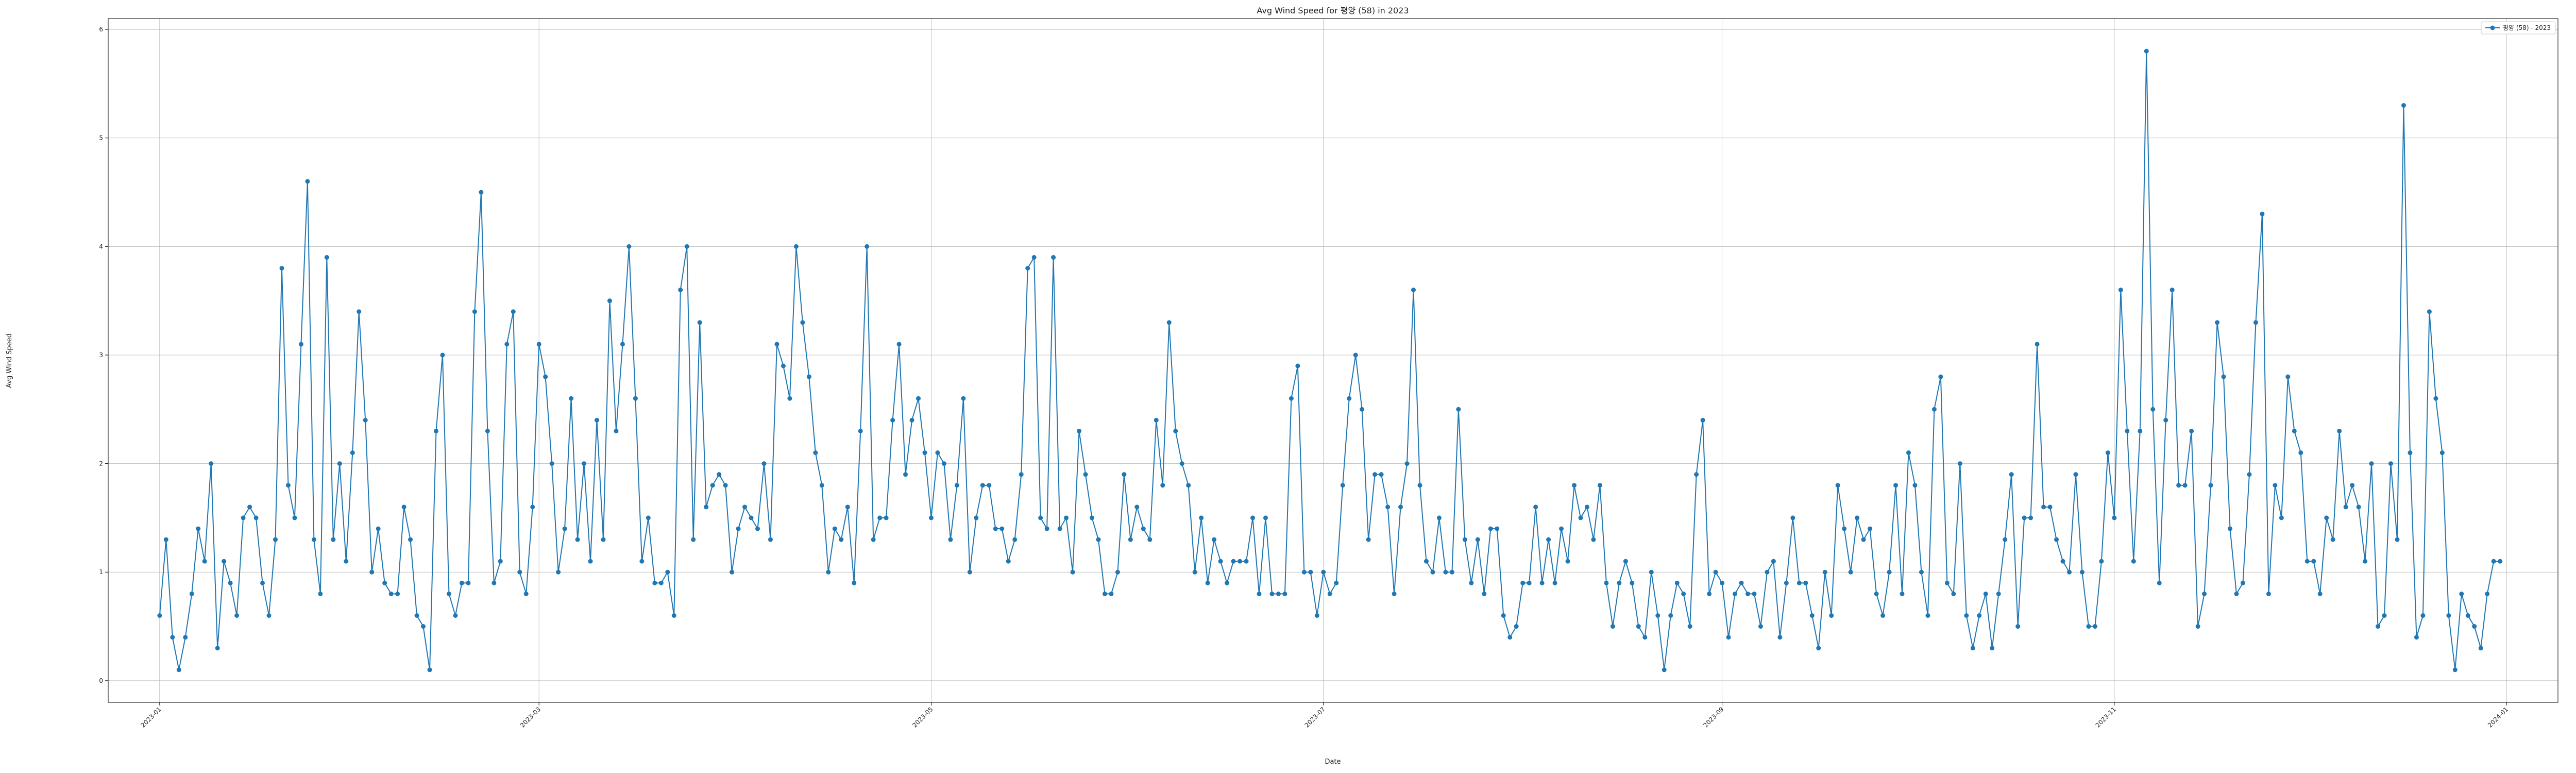 The image size is (2576, 773). I want to click on legend-entry: 평양 (58) - 2023, so click(2527, 27).